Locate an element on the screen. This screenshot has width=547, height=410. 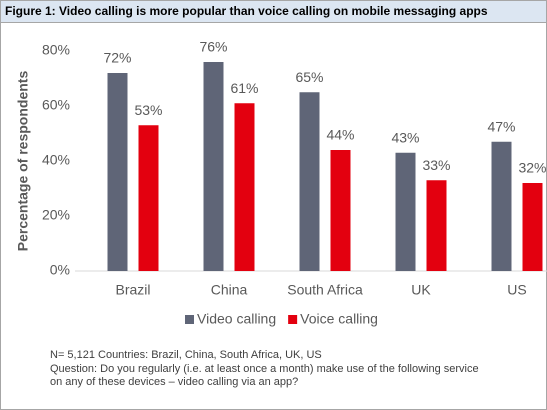
legend-label: Video calling is located at coordinates (236, 319).